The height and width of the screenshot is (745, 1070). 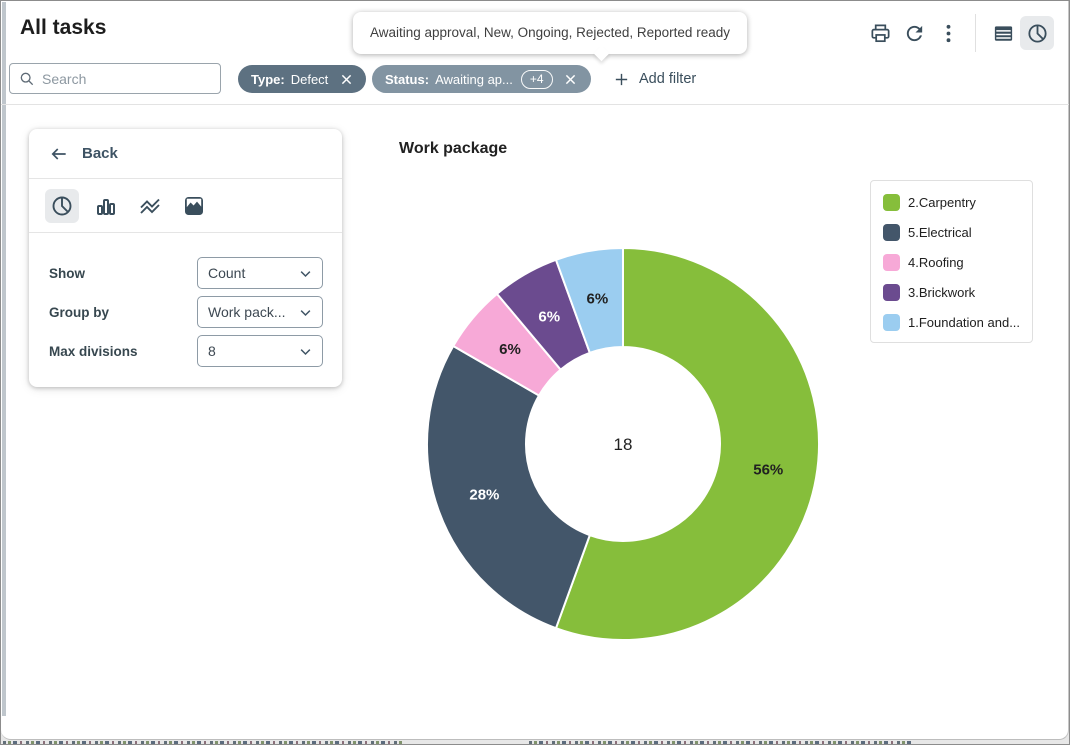 I want to click on legend-label: 5.Electrical, so click(x=940, y=232).